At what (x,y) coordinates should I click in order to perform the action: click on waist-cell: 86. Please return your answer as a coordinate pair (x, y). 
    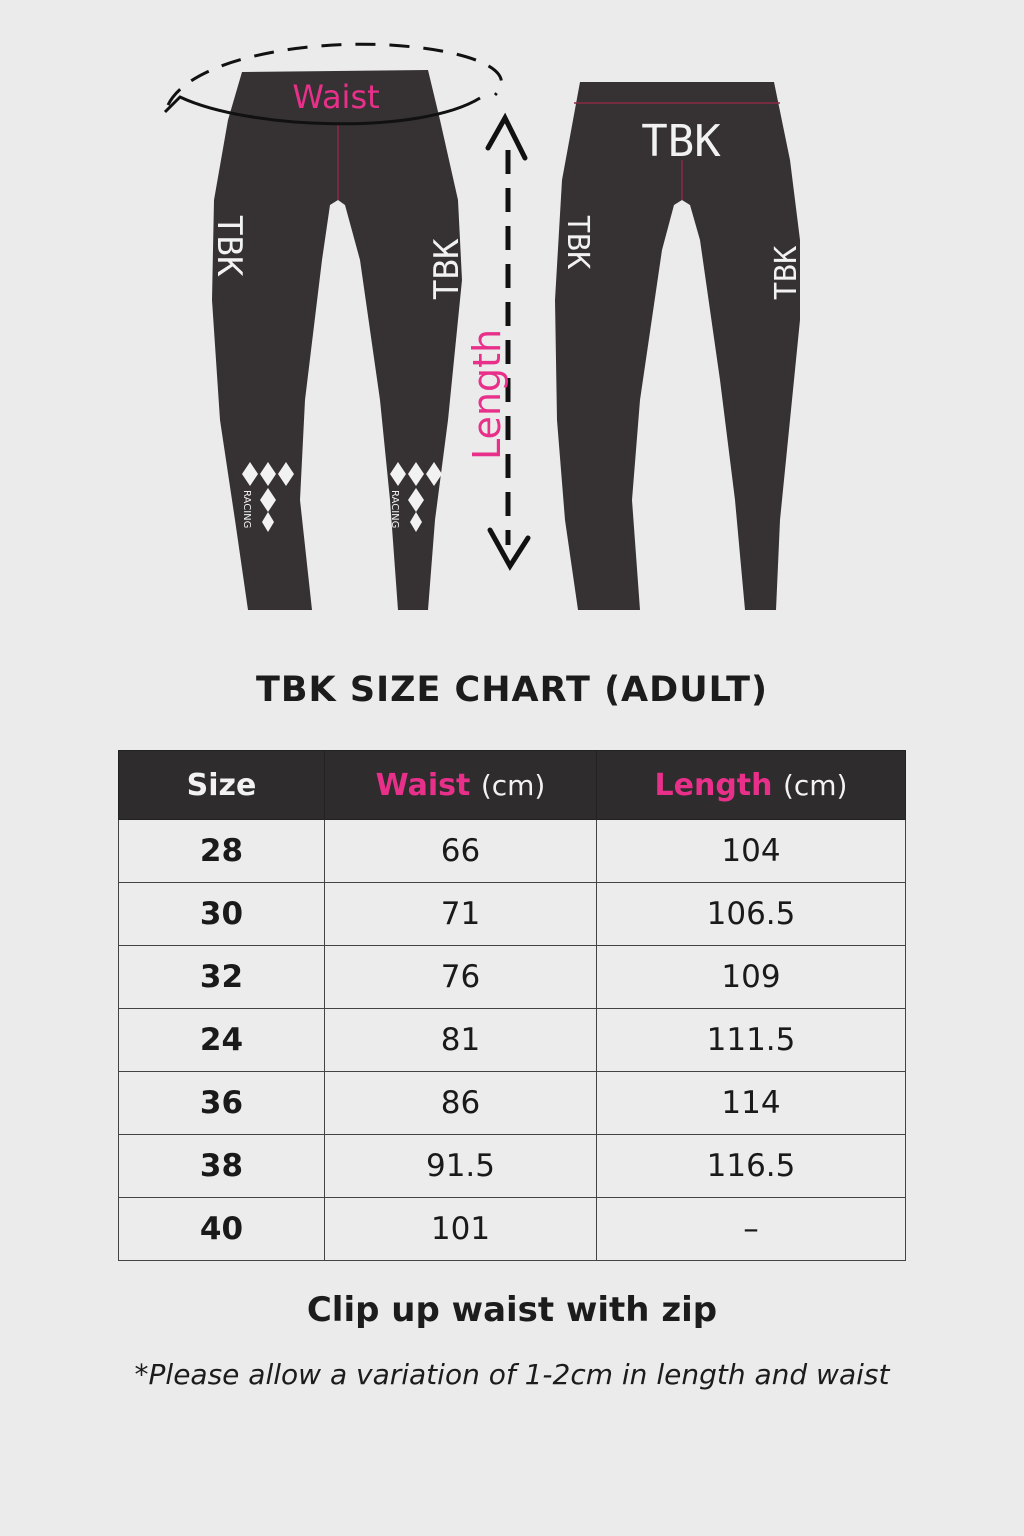
    Looking at the image, I should click on (460, 1103).